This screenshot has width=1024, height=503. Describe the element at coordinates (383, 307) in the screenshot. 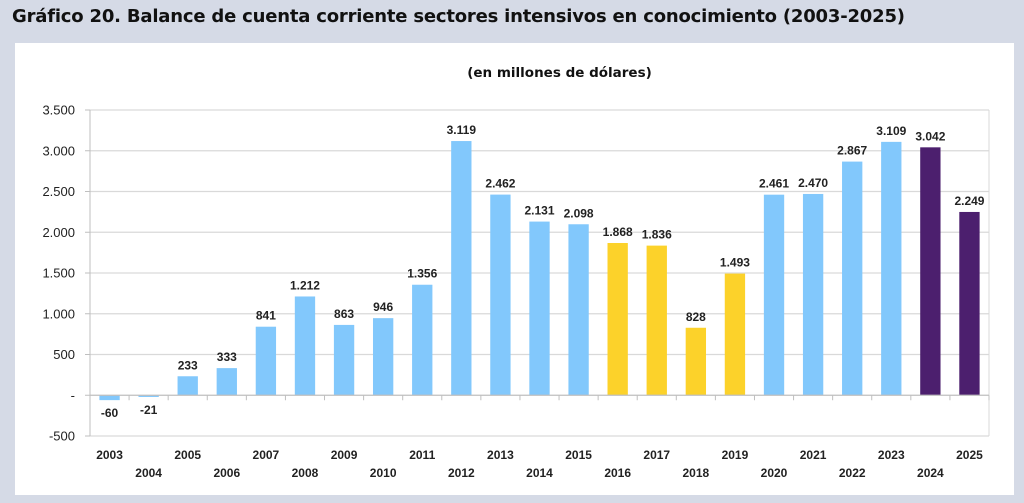

I see `data-label: 946` at that location.